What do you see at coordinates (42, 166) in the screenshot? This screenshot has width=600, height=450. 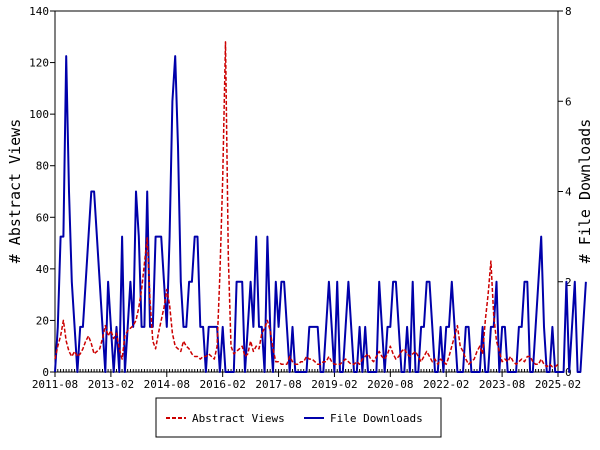 I see `y-tick-label: 80` at bounding box center [42, 166].